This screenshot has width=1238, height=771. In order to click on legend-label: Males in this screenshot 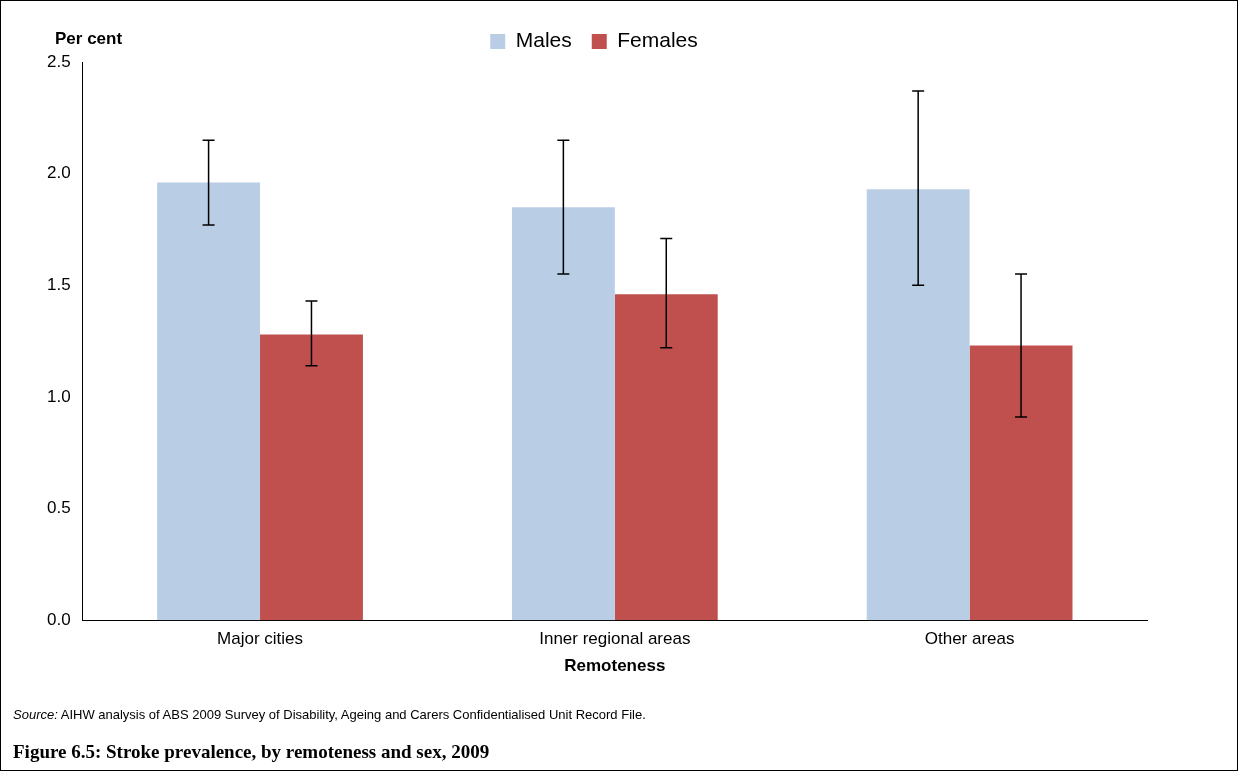, I will do `click(543, 40)`.